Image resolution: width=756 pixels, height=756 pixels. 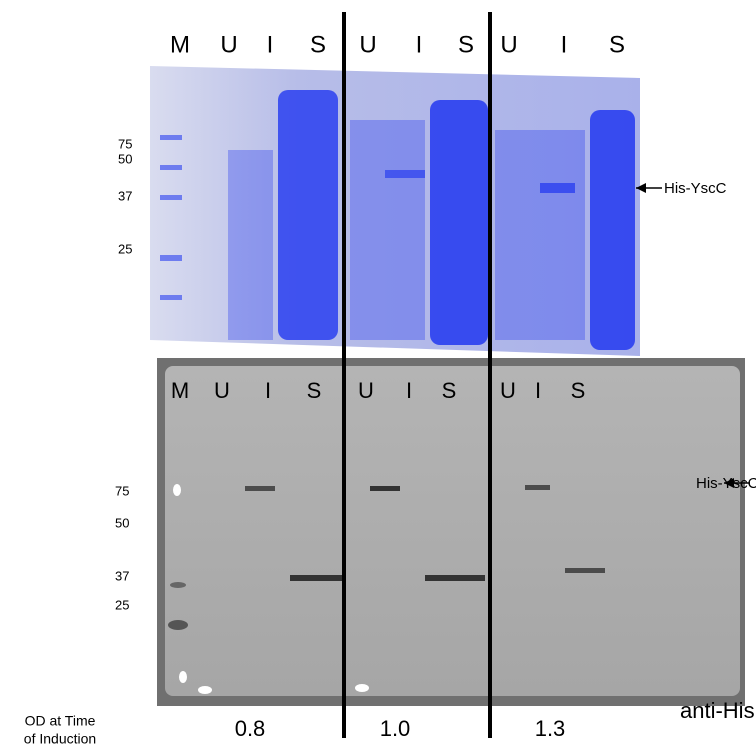 I want to click on od-value: 0.8, so click(x=250, y=728).